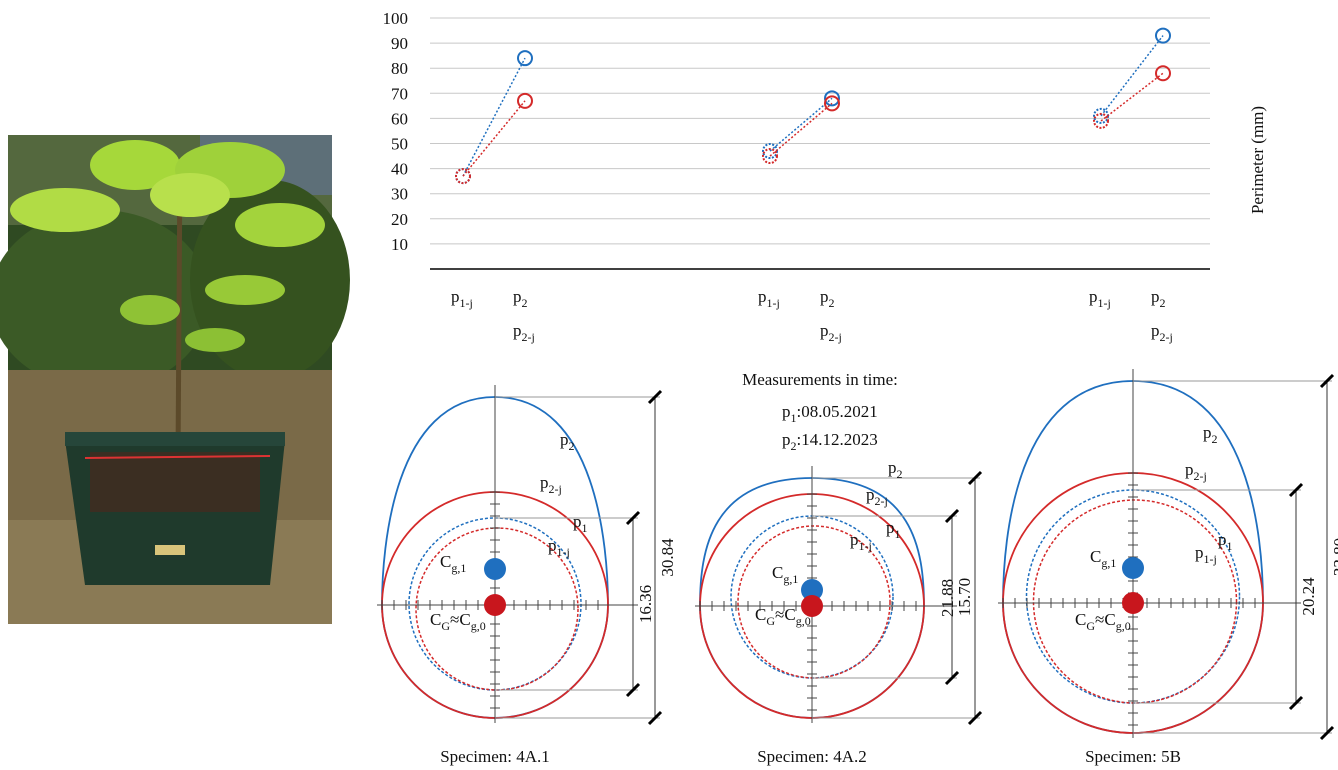 Image resolution: width=1338 pixels, height=770 pixels. Describe the element at coordinates (399, 244) in the screenshot. I see `y-tick-label: 10` at that location.